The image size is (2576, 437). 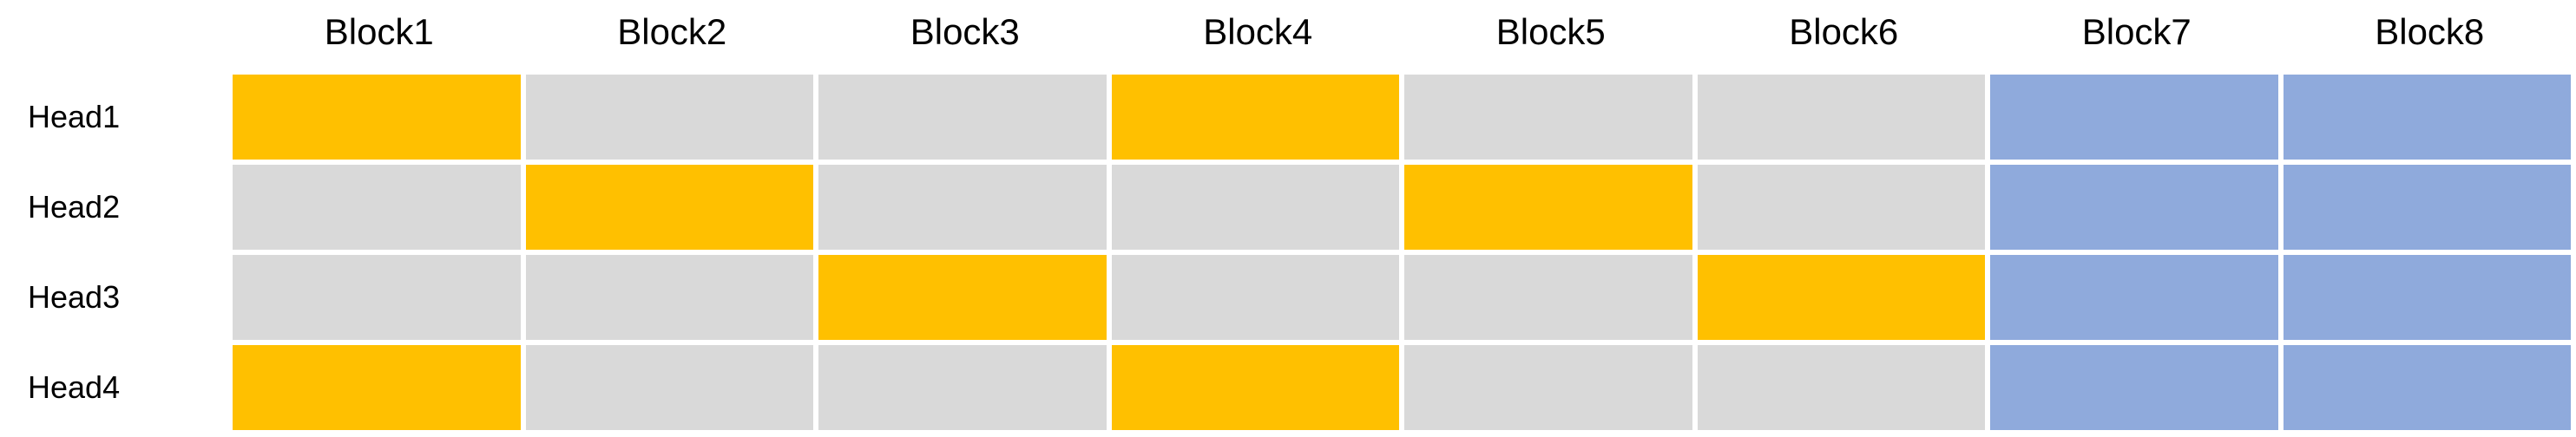 What do you see at coordinates (1258, 31) in the screenshot?
I see `block-label-4: Block4` at bounding box center [1258, 31].